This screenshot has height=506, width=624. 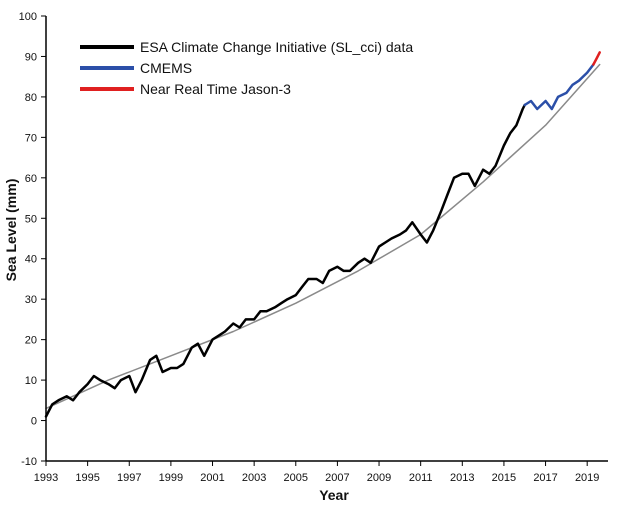 What do you see at coordinates (587, 478) in the screenshot?
I see `x-tick-label: 2019` at bounding box center [587, 478].